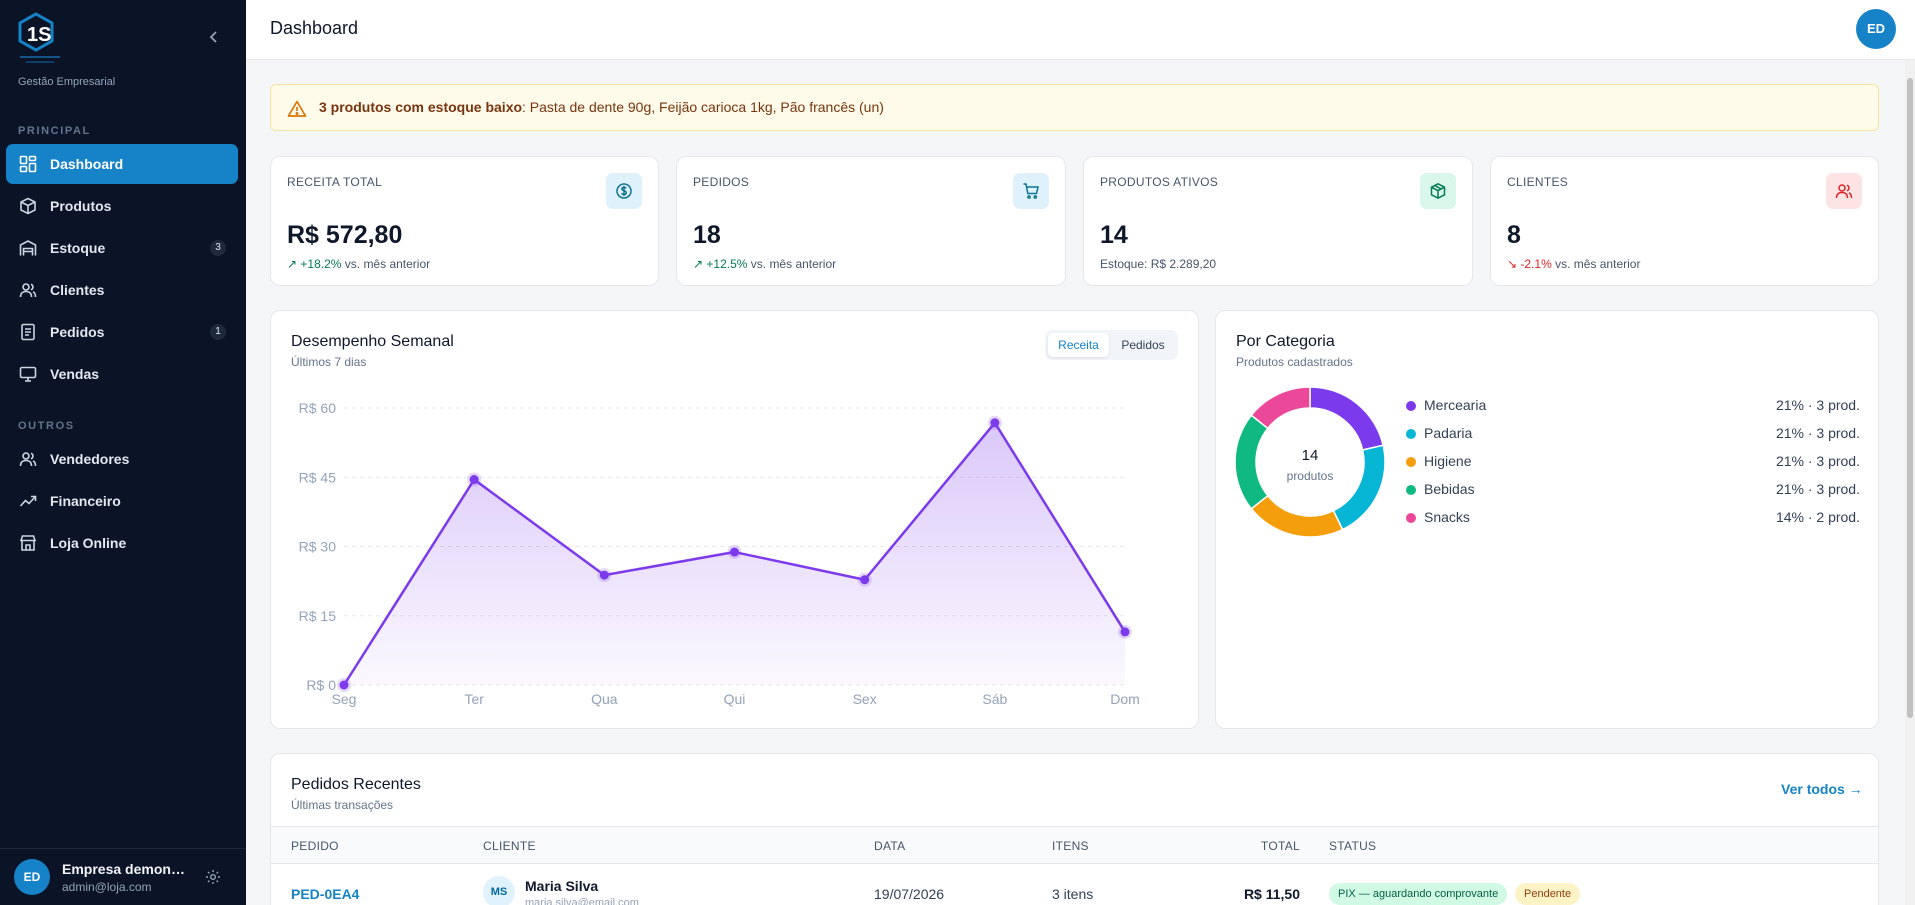 Image resolution: width=1915 pixels, height=905 pixels. What do you see at coordinates (1455, 405) in the screenshot?
I see `legend-label: Mercearia` at bounding box center [1455, 405].